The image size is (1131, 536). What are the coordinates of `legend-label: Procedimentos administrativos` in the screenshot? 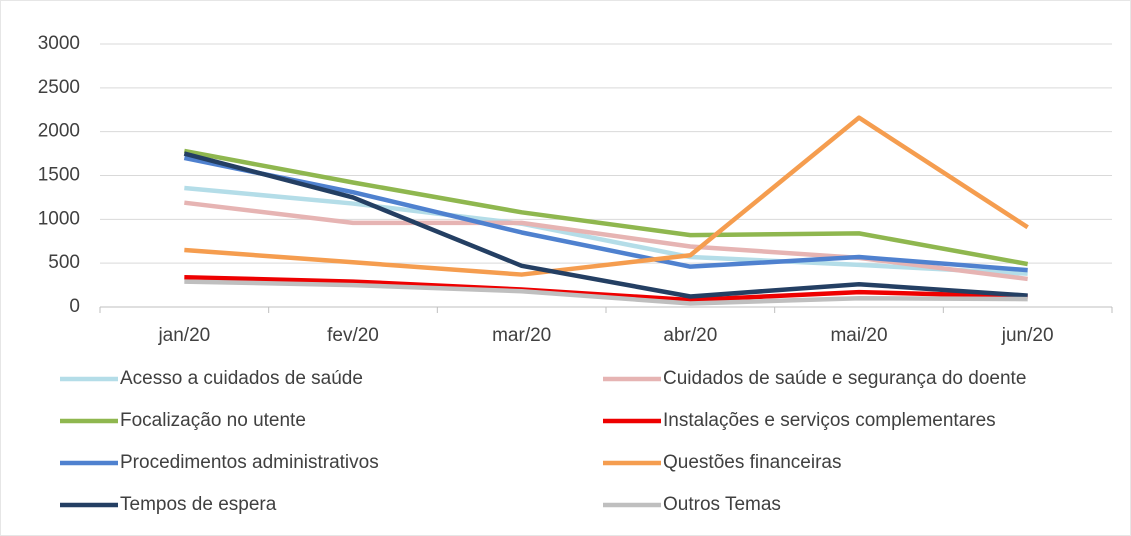 It's located at (249, 462).